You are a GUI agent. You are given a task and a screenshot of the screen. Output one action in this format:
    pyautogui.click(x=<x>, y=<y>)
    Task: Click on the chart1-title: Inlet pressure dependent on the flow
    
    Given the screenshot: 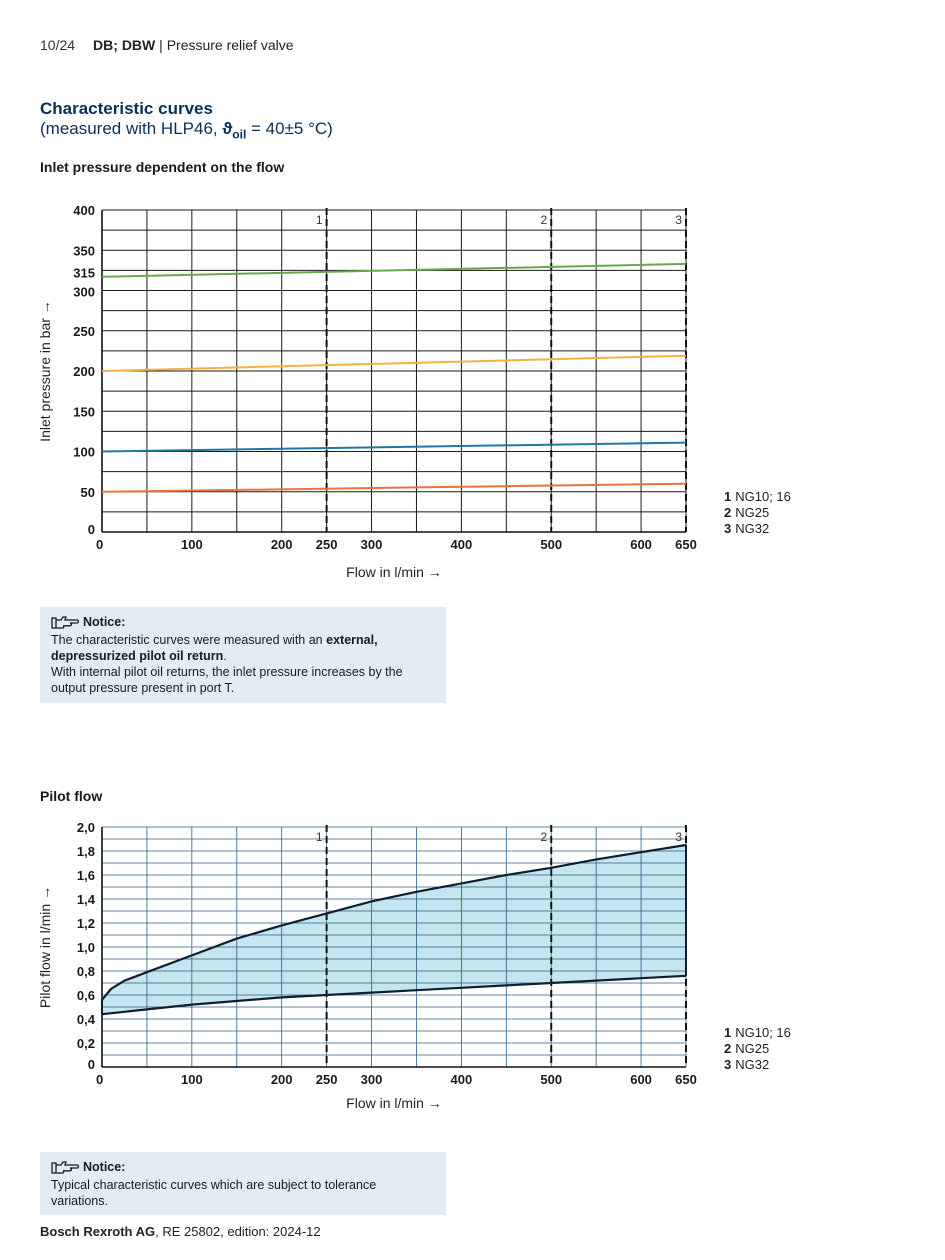 What is the action you would take?
    pyautogui.click(x=162, y=167)
    